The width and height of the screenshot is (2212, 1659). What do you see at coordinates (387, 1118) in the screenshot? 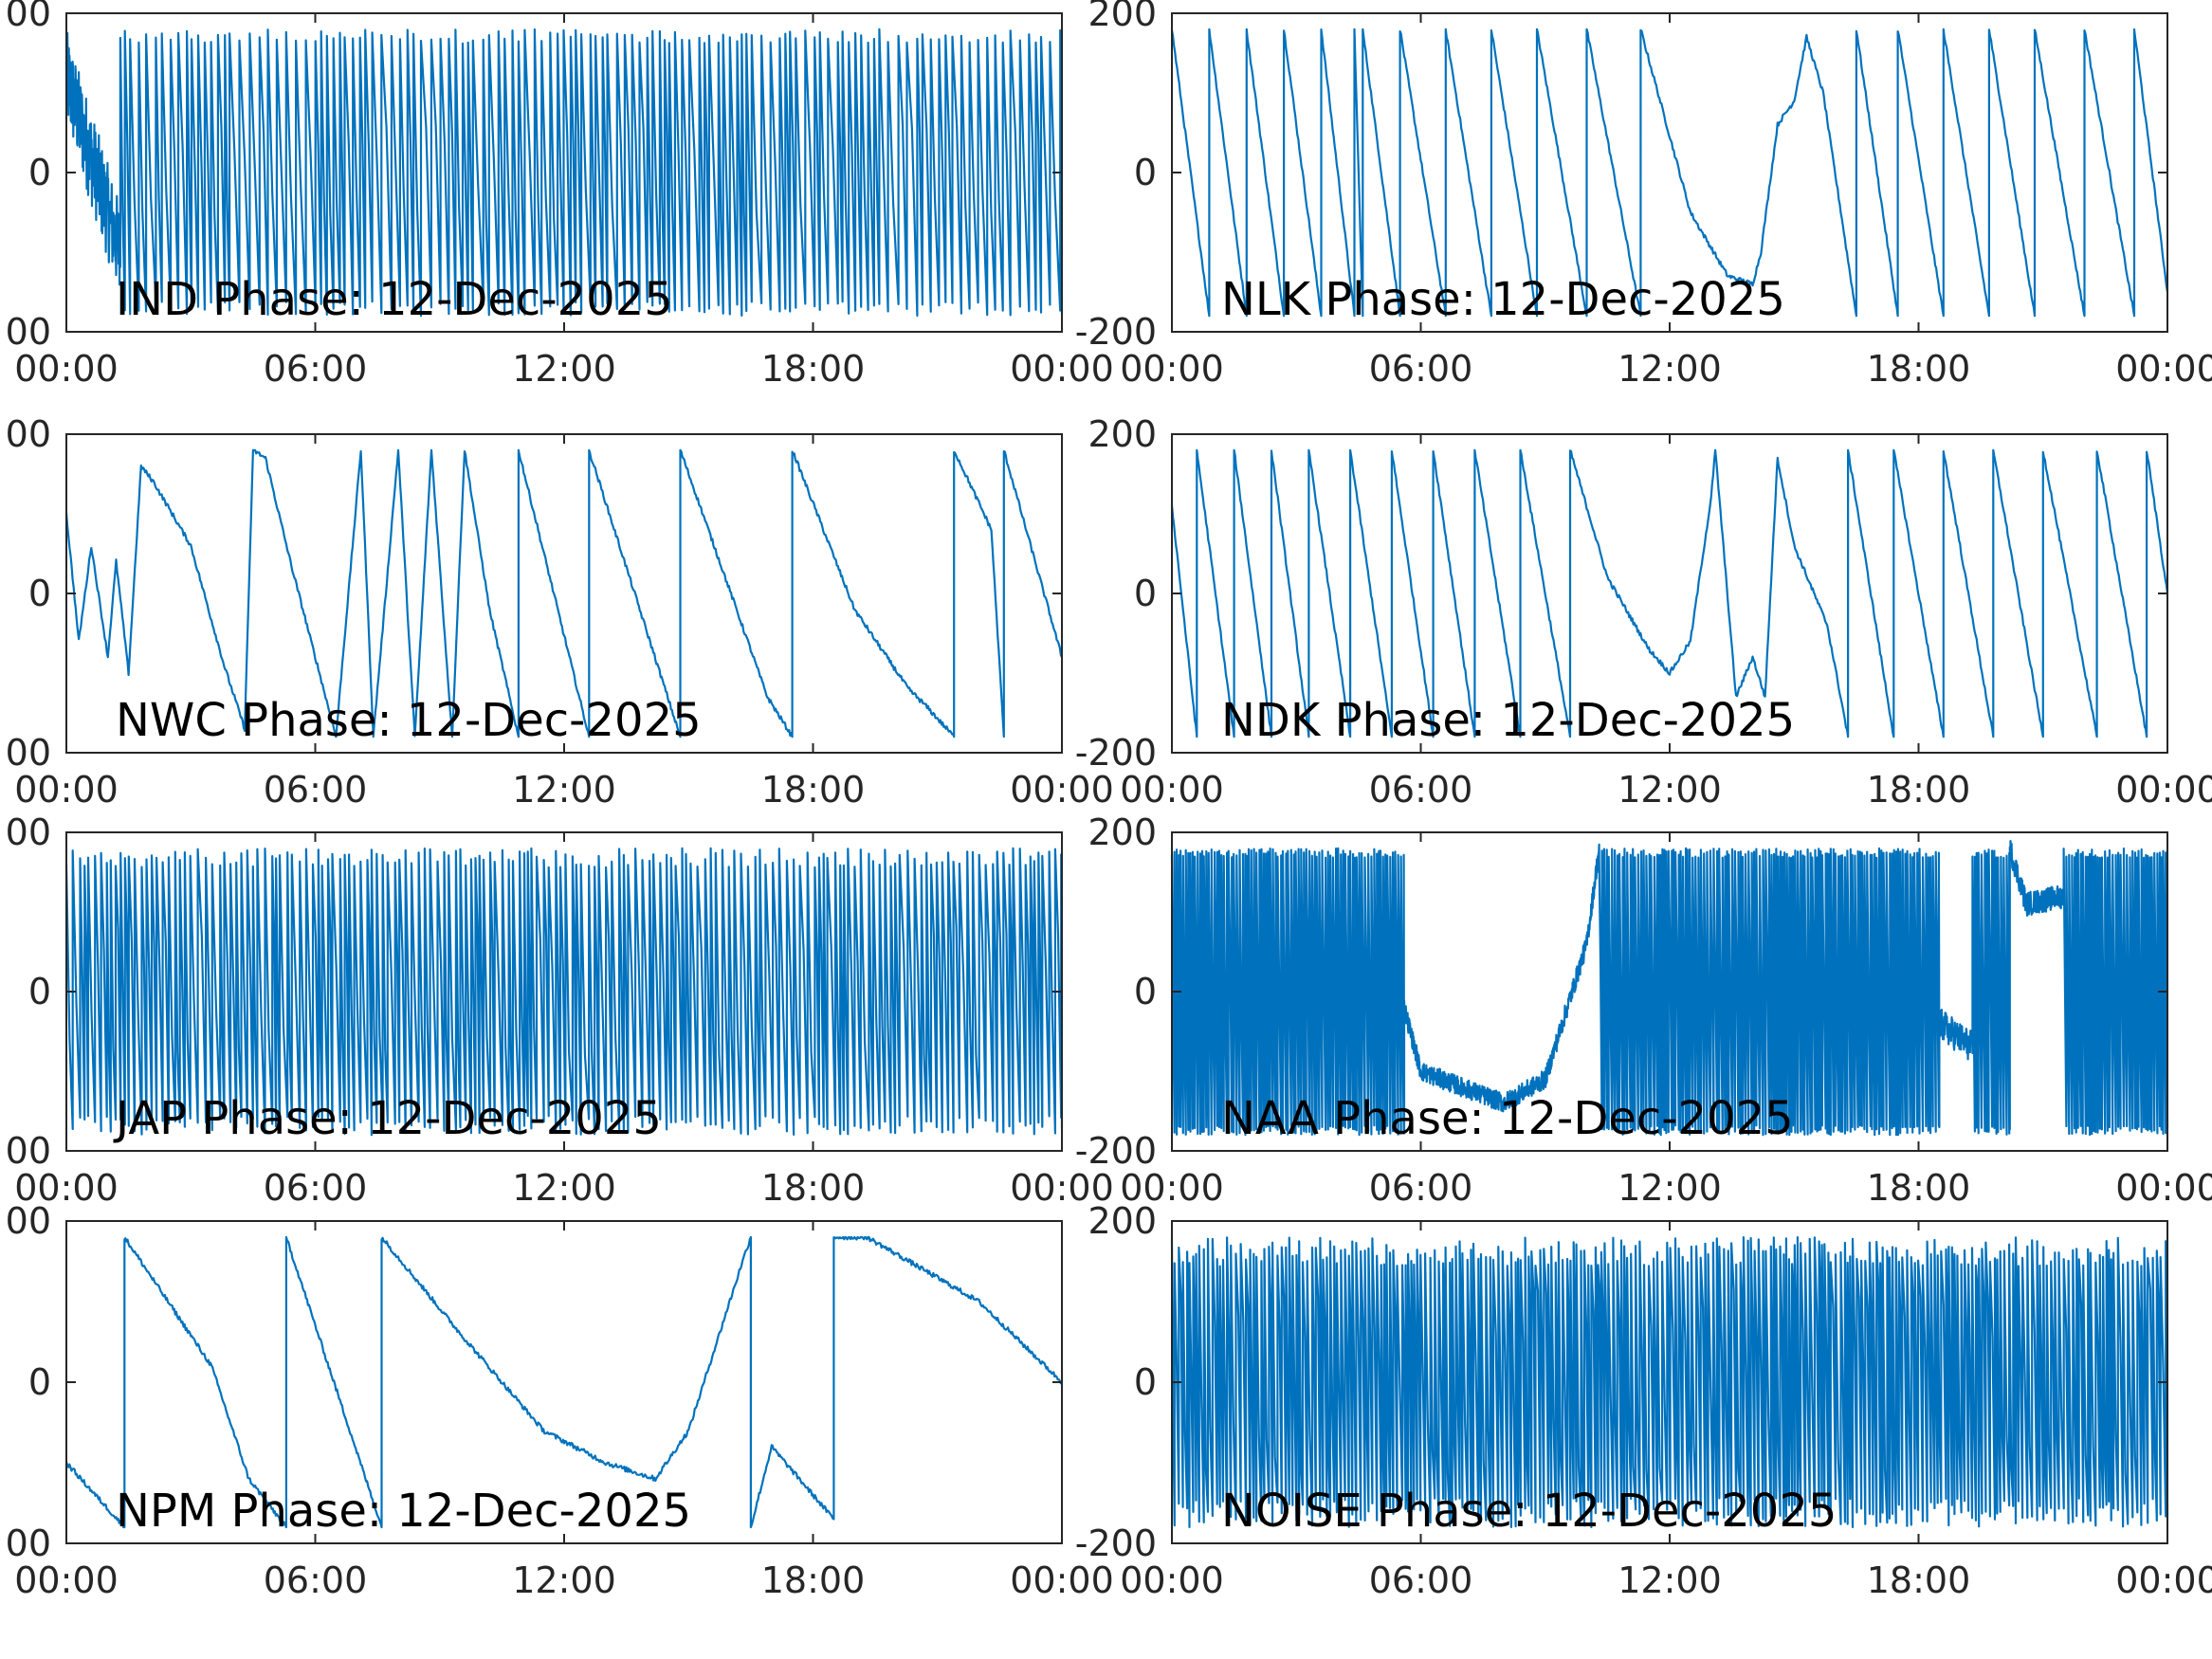
I see `panel-title: JAP Phase: 12-Dec-2025` at bounding box center [387, 1118].